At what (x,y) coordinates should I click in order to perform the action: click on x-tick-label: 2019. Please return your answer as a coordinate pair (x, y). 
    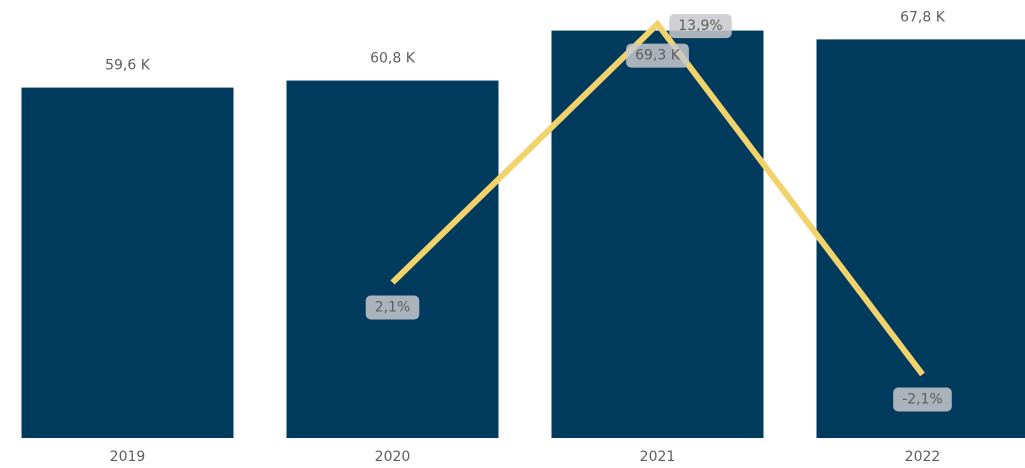
    Looking at the image, I should click on (128, 457).